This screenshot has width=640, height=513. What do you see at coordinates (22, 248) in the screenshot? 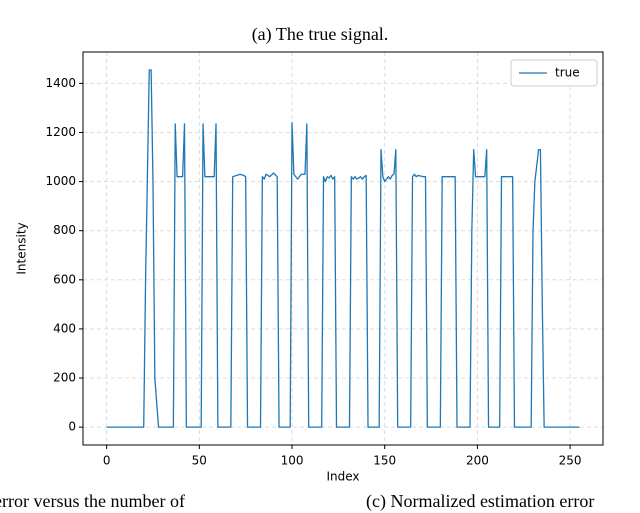
I see `y-axis-label: Intensity` at bounding box center [22, 248].